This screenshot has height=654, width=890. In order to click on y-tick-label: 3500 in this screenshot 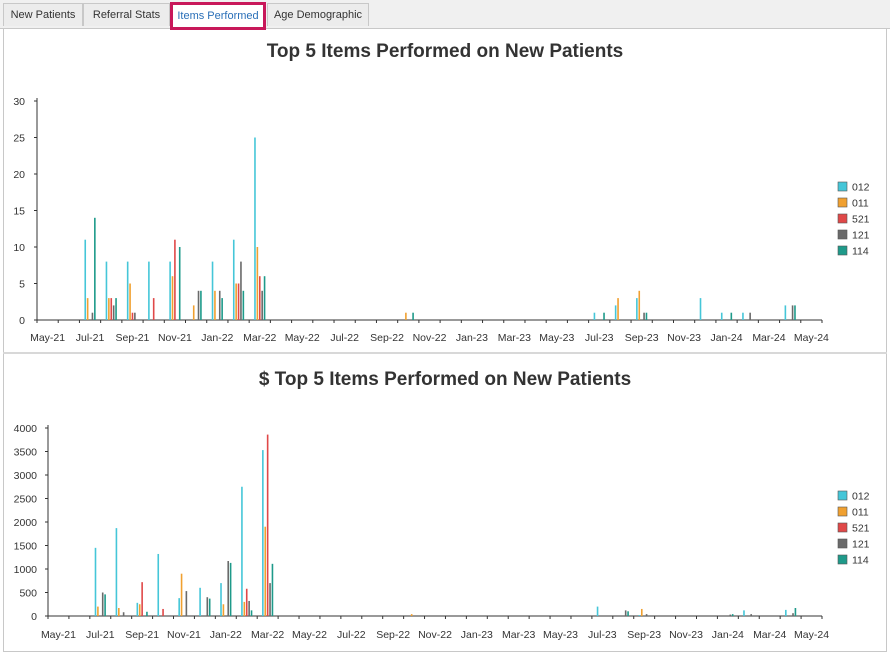, I will do `click(26, 453)`.